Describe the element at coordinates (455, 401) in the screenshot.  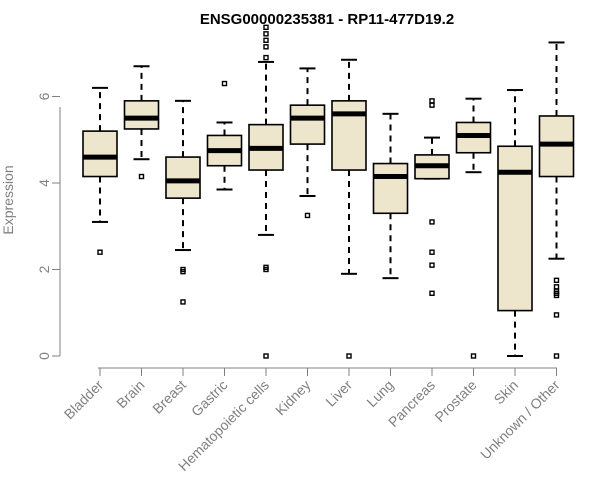
I see `x-tick-label: Prostate` at that location.